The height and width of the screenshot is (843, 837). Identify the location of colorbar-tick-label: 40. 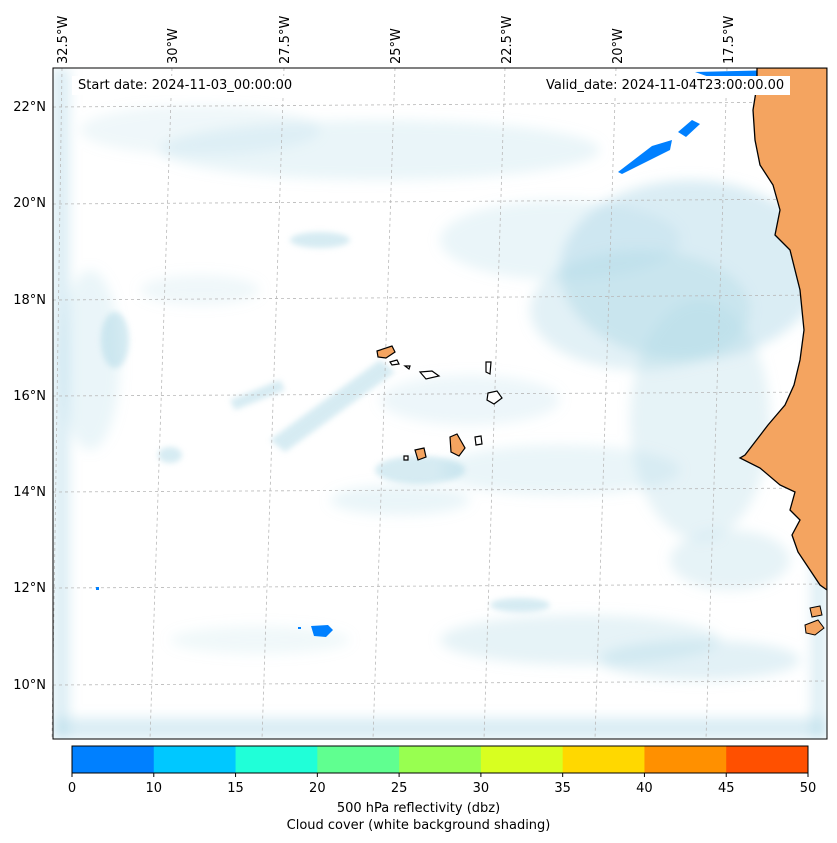
(644, 788).